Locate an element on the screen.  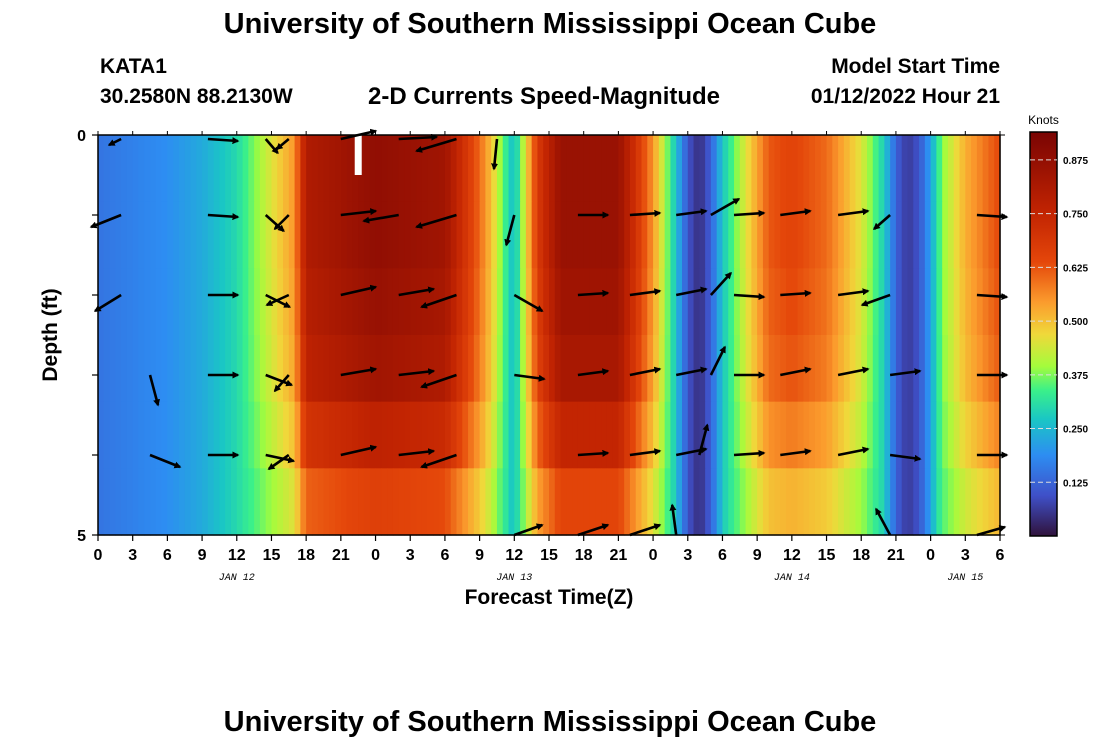
x-tick-label: 21 is located at coordinates (896, 555).